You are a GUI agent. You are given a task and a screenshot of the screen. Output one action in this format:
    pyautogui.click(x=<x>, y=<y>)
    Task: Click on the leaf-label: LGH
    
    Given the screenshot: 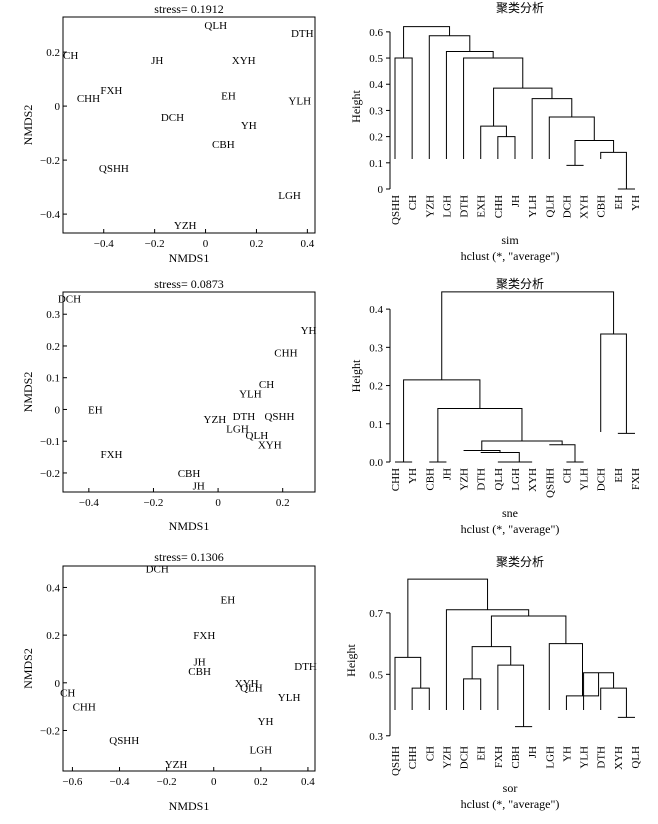 What is the action you would take?
    pyautogui.click(x=516, y=479)
    